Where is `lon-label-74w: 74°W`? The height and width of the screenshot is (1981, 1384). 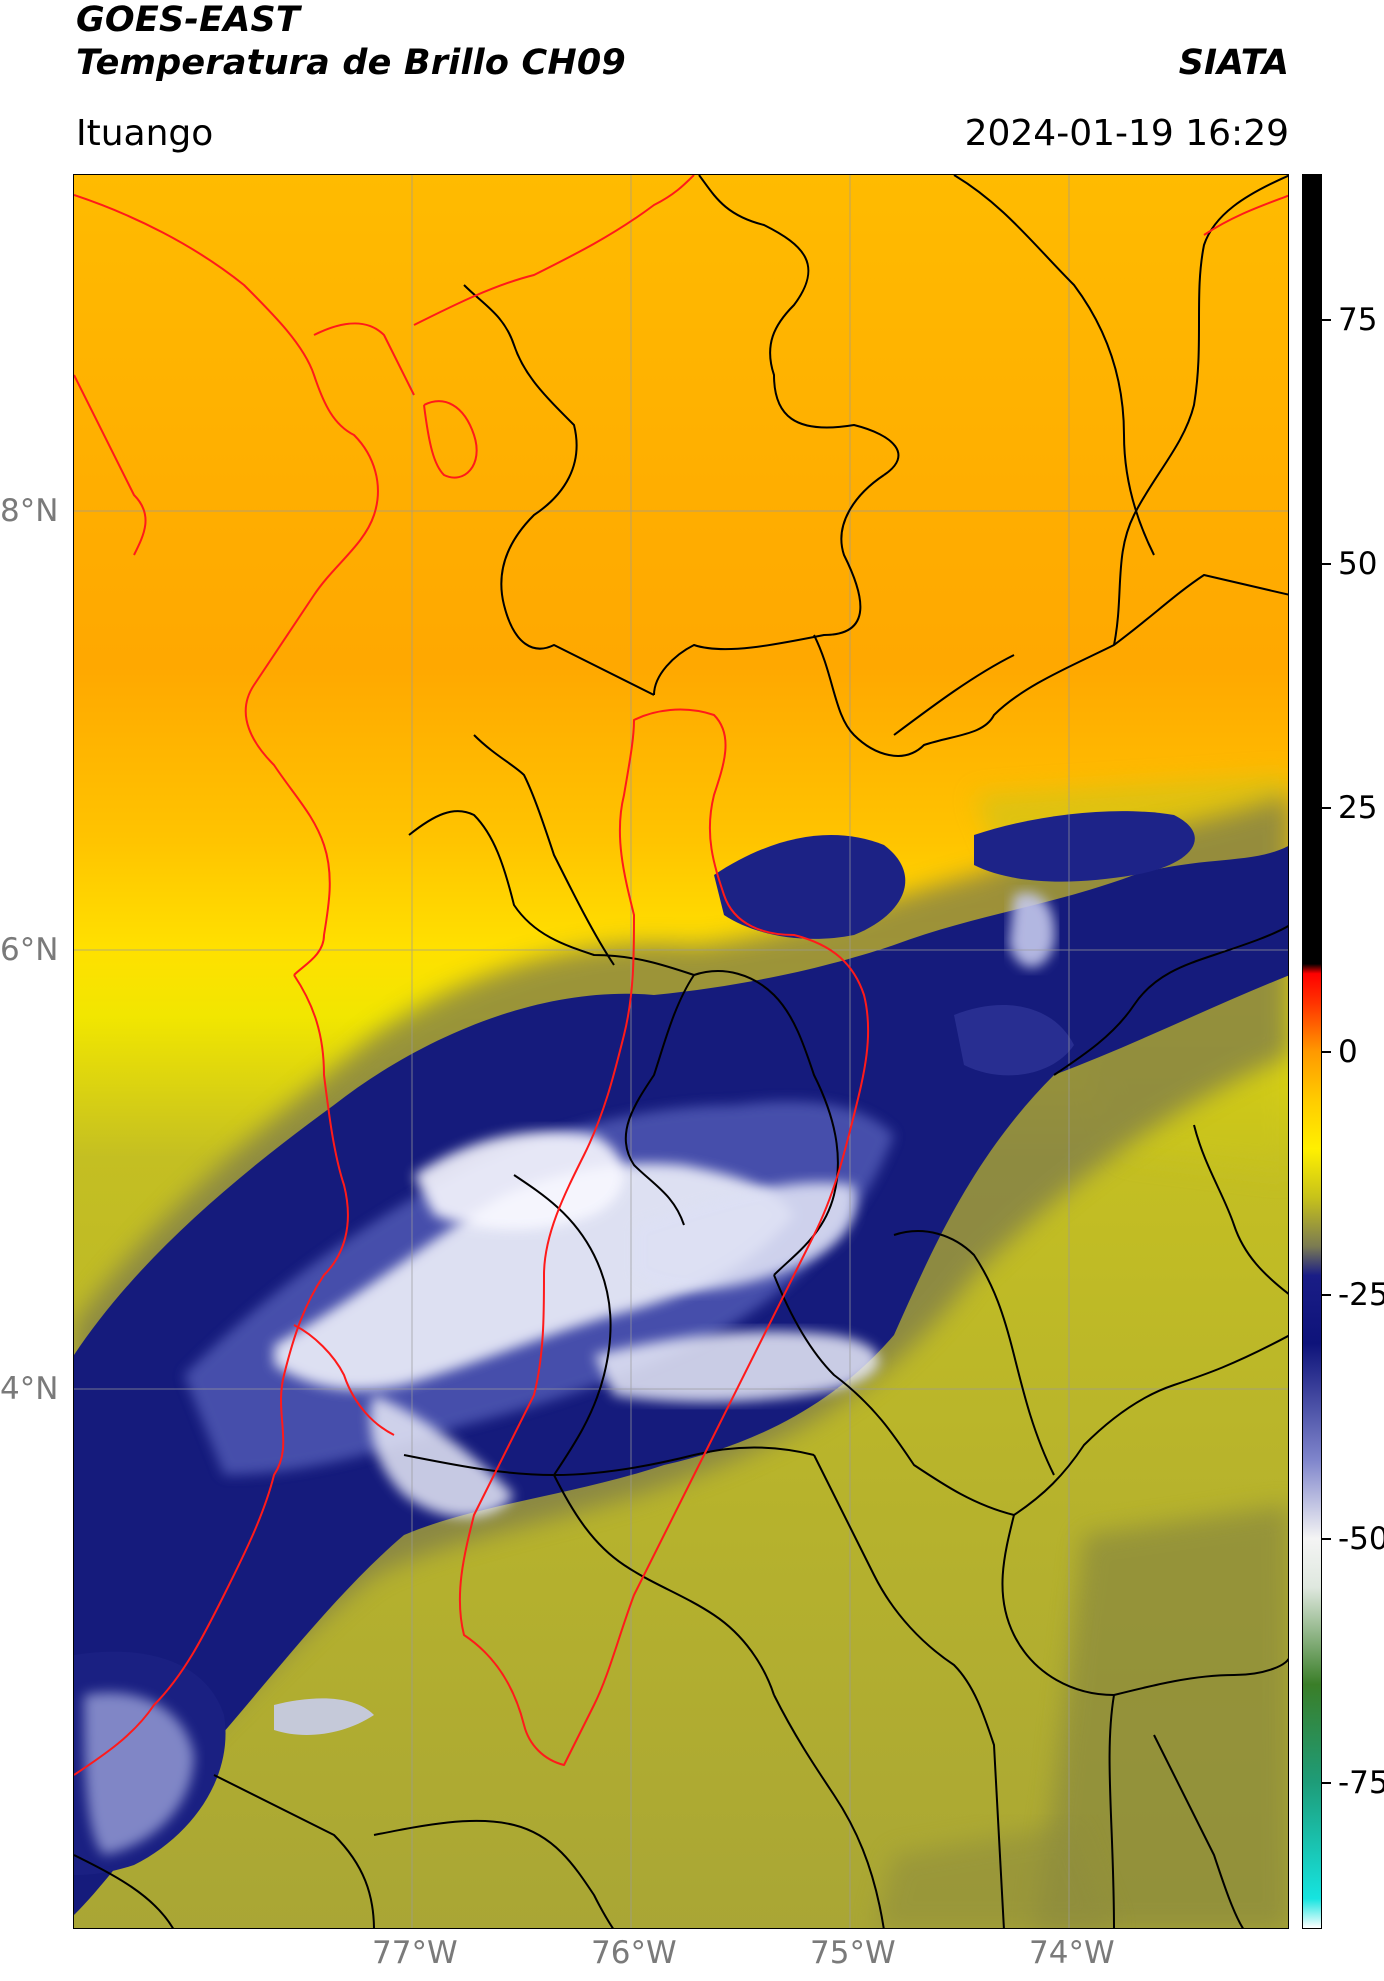 lon-label-74w: 74°W is located at coordinates (1072, 1953).